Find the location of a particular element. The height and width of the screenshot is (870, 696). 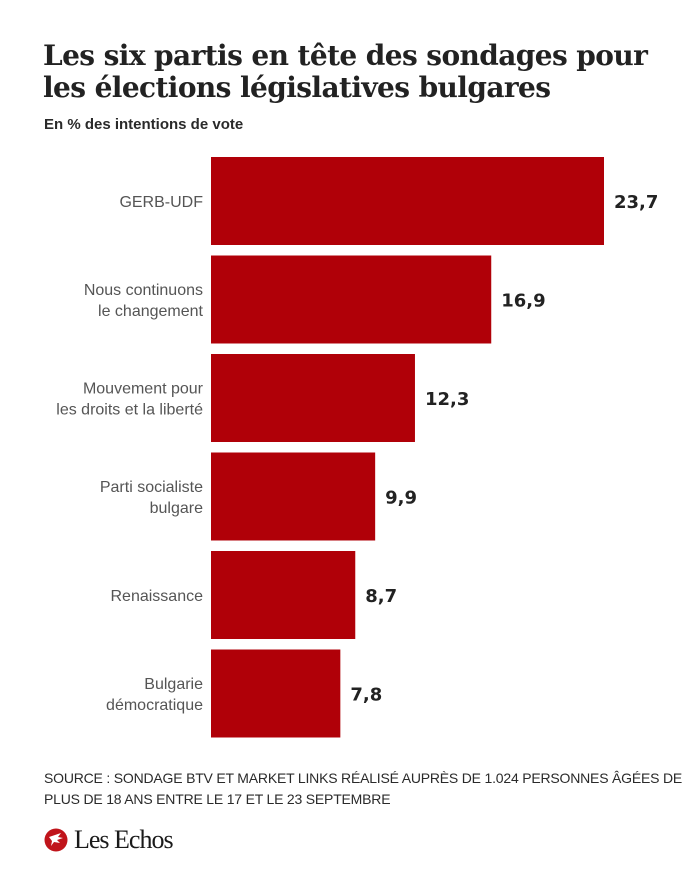

value-label: 12,3 is located at coordinates (447, 399).